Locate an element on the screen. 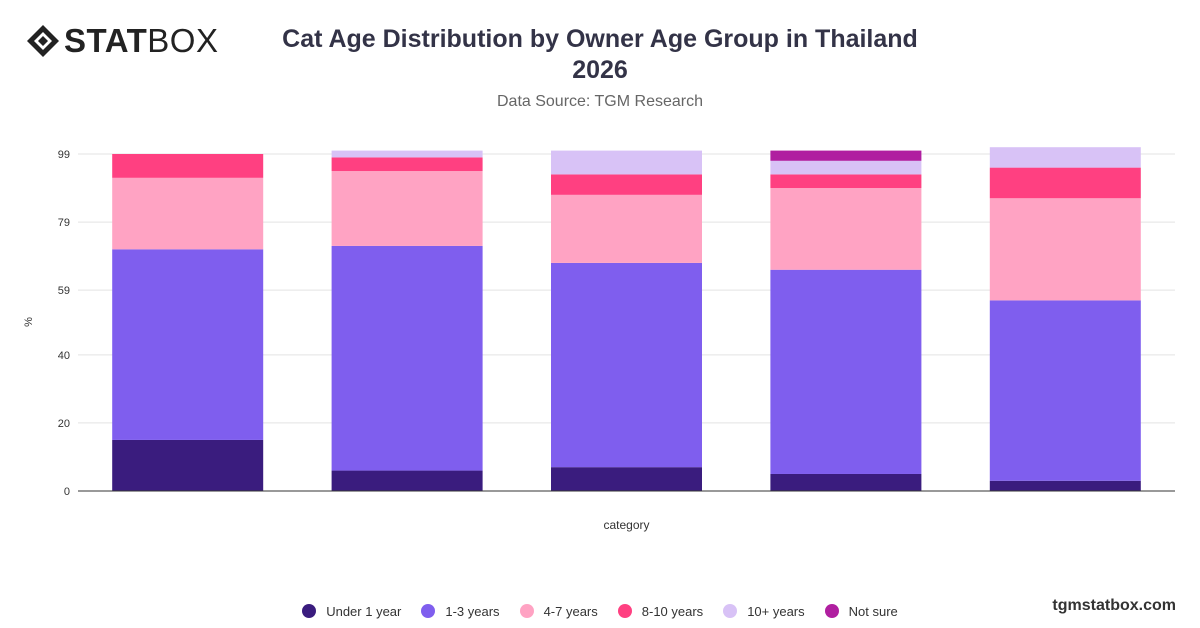 The width and height of the screenshot is (1200, 628). legend-label: 8-10 years is located at coordinates (672, 611).